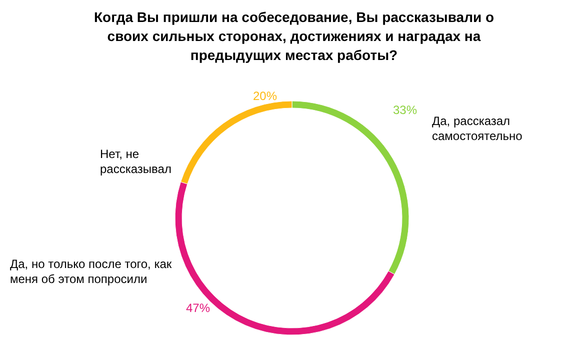  I want to click on chart-title: Когда Вы пришли на собеседование, Вы рассказывали о своих сильных сторонах, достижениях и наградах на предыдущих местах работы?, so click(294, 36).